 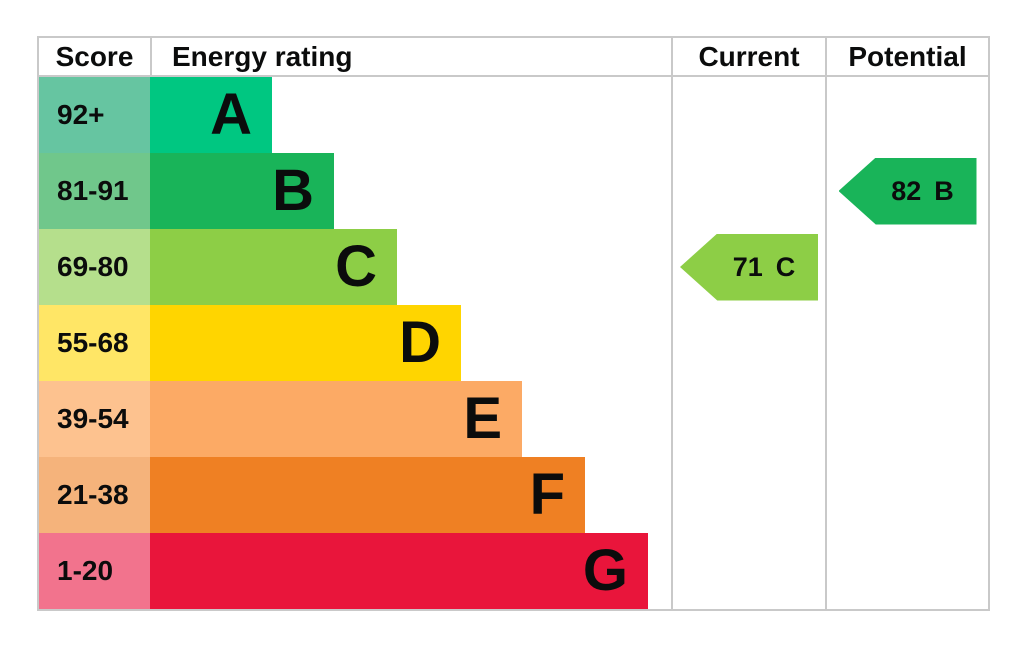 I want to click on current-cell-a, so click(x=748, y=115).